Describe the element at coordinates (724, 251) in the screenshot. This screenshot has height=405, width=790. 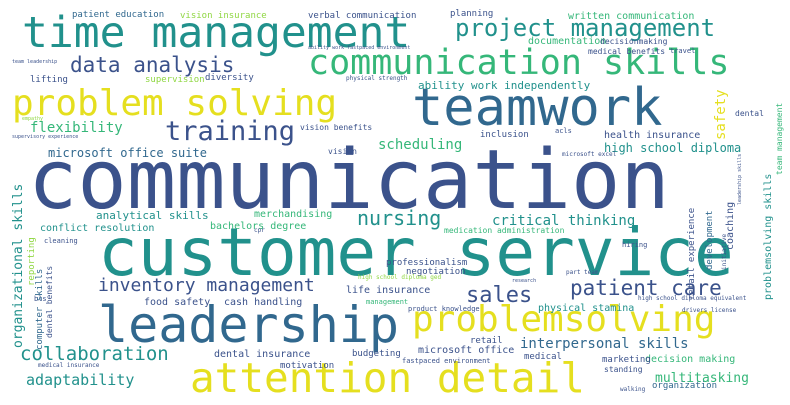
I see `word-initiative: initiative` at that location.